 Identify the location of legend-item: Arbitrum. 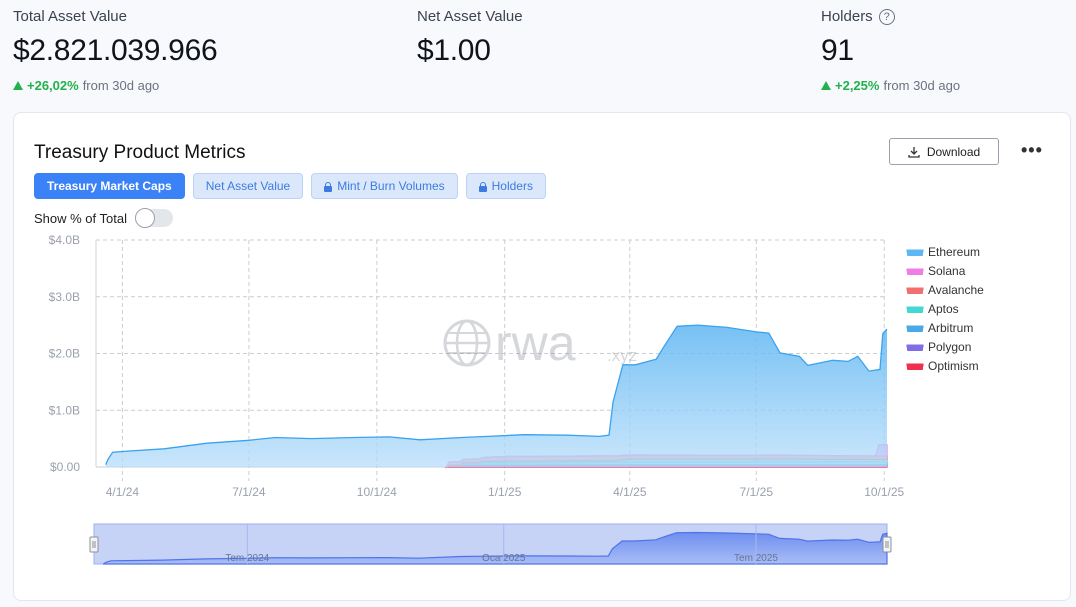
(939, 328).